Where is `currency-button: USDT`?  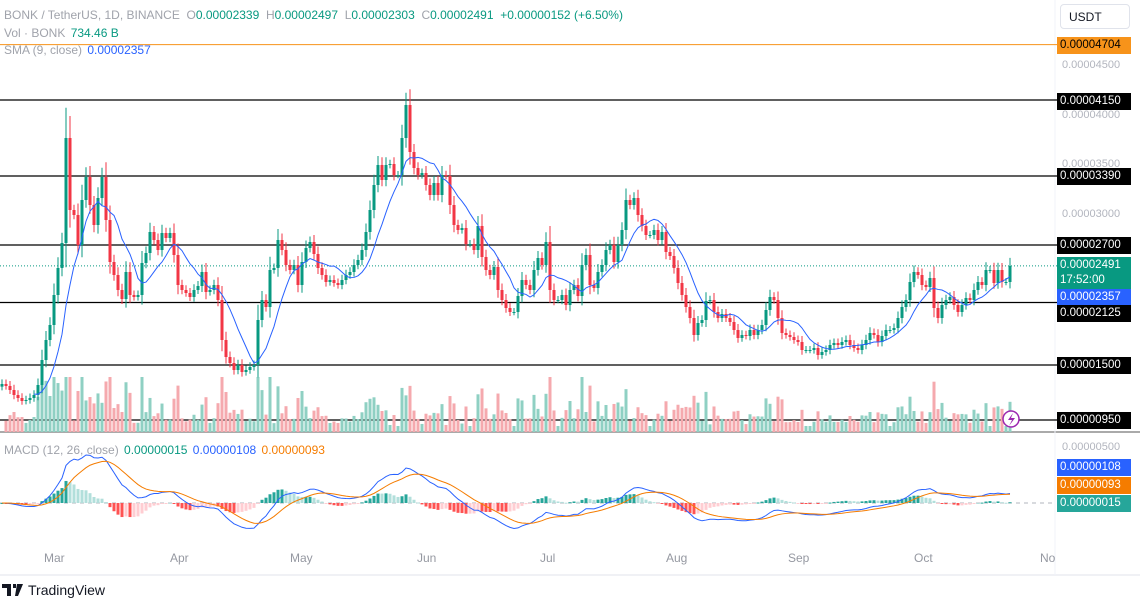 currency-button: USDT is located at coordinates (1095, 16).